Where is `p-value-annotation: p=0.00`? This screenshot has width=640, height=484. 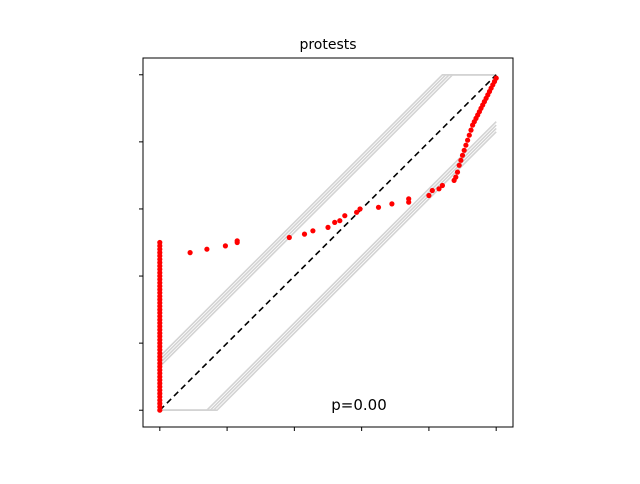 p-value-annotation: p=0.00 is located at coordinates (359, 405).